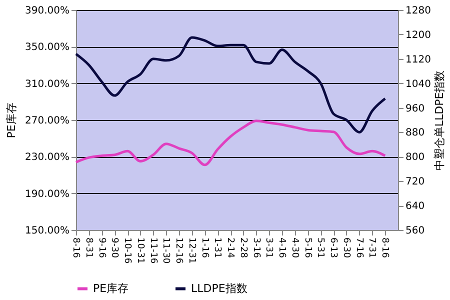 This screenshot has height=300, width=450. I want to click on y2-tick-label: 960, so click(415, 108).